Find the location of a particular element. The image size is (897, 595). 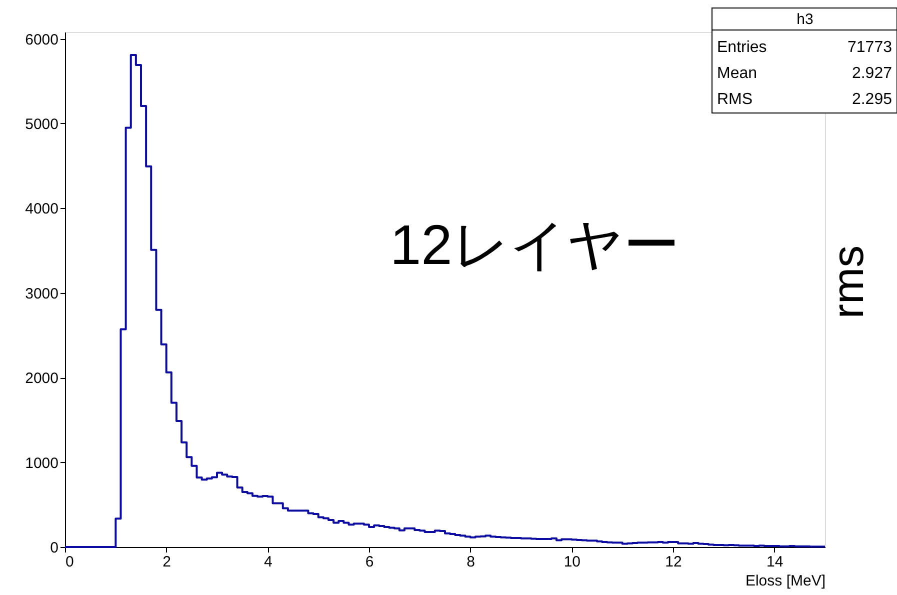

y-tick-label: 4000 is located at coordinates (41, 209).